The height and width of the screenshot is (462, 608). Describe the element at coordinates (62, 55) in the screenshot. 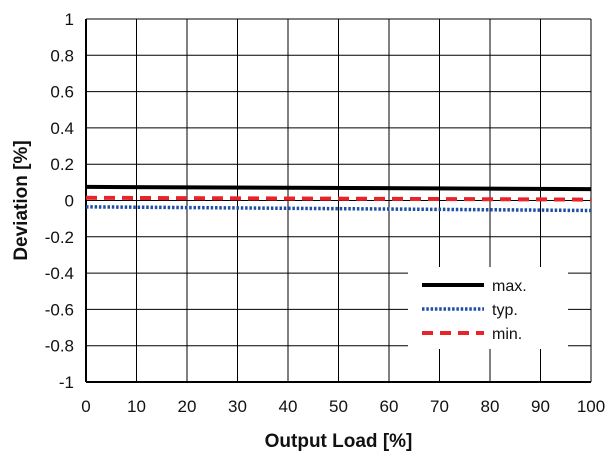

I see `y-tick-label: 0.8` at that location.